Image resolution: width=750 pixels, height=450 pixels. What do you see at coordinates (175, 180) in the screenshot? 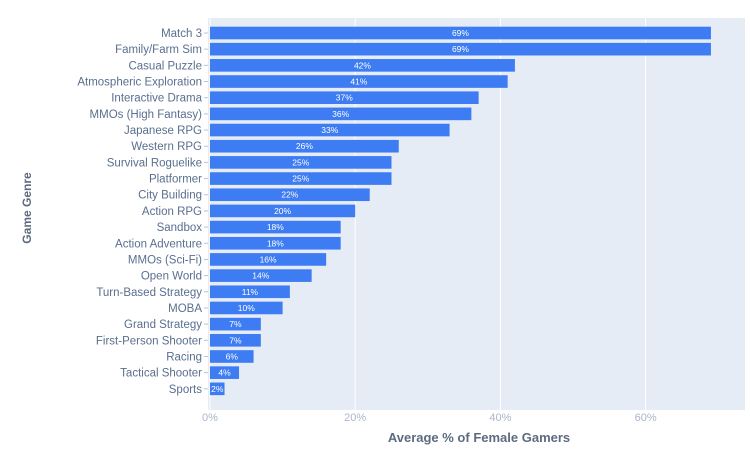
I see `category-label: Platformer` at bounding box center [175, 180].